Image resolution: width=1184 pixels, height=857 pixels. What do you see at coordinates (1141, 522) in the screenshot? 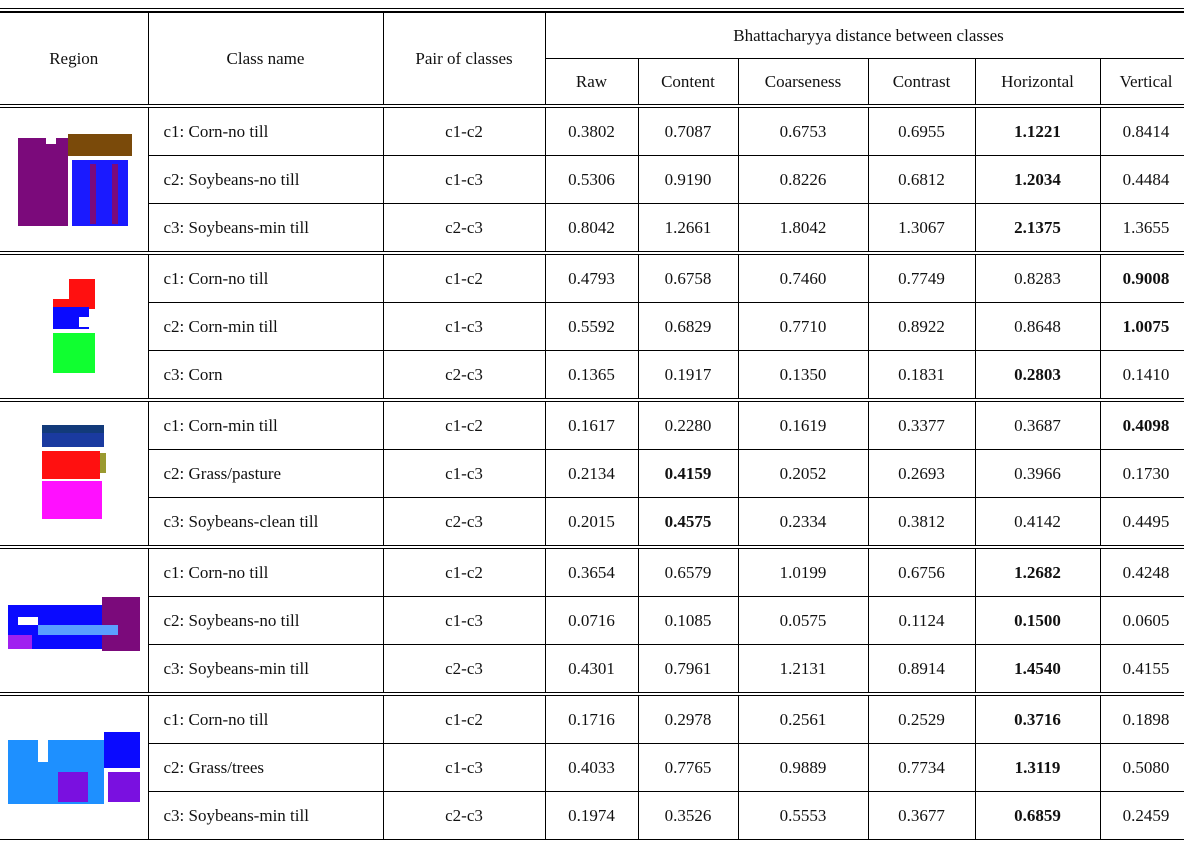
I see `distance-cell: 0.4495` at bounding box center [1141, 522].